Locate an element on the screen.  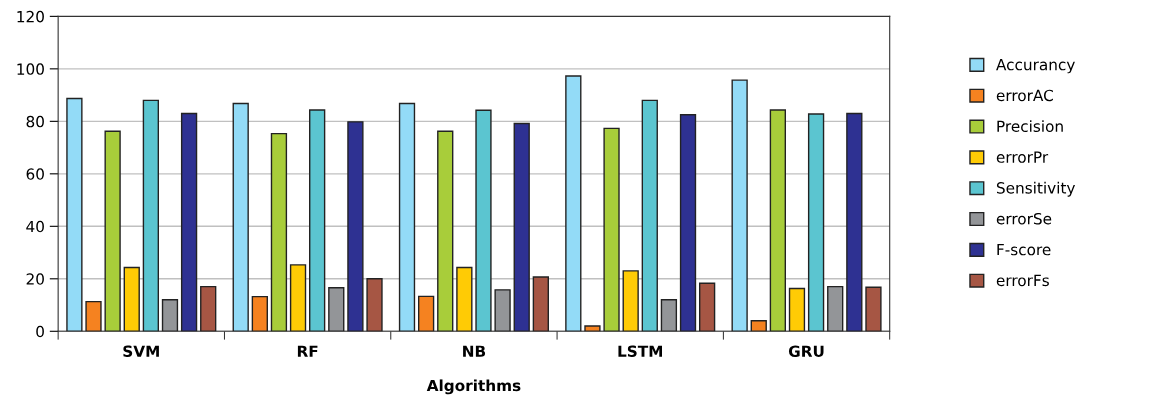
legend-label: Accurancy is located at coordinates (1035, 66).